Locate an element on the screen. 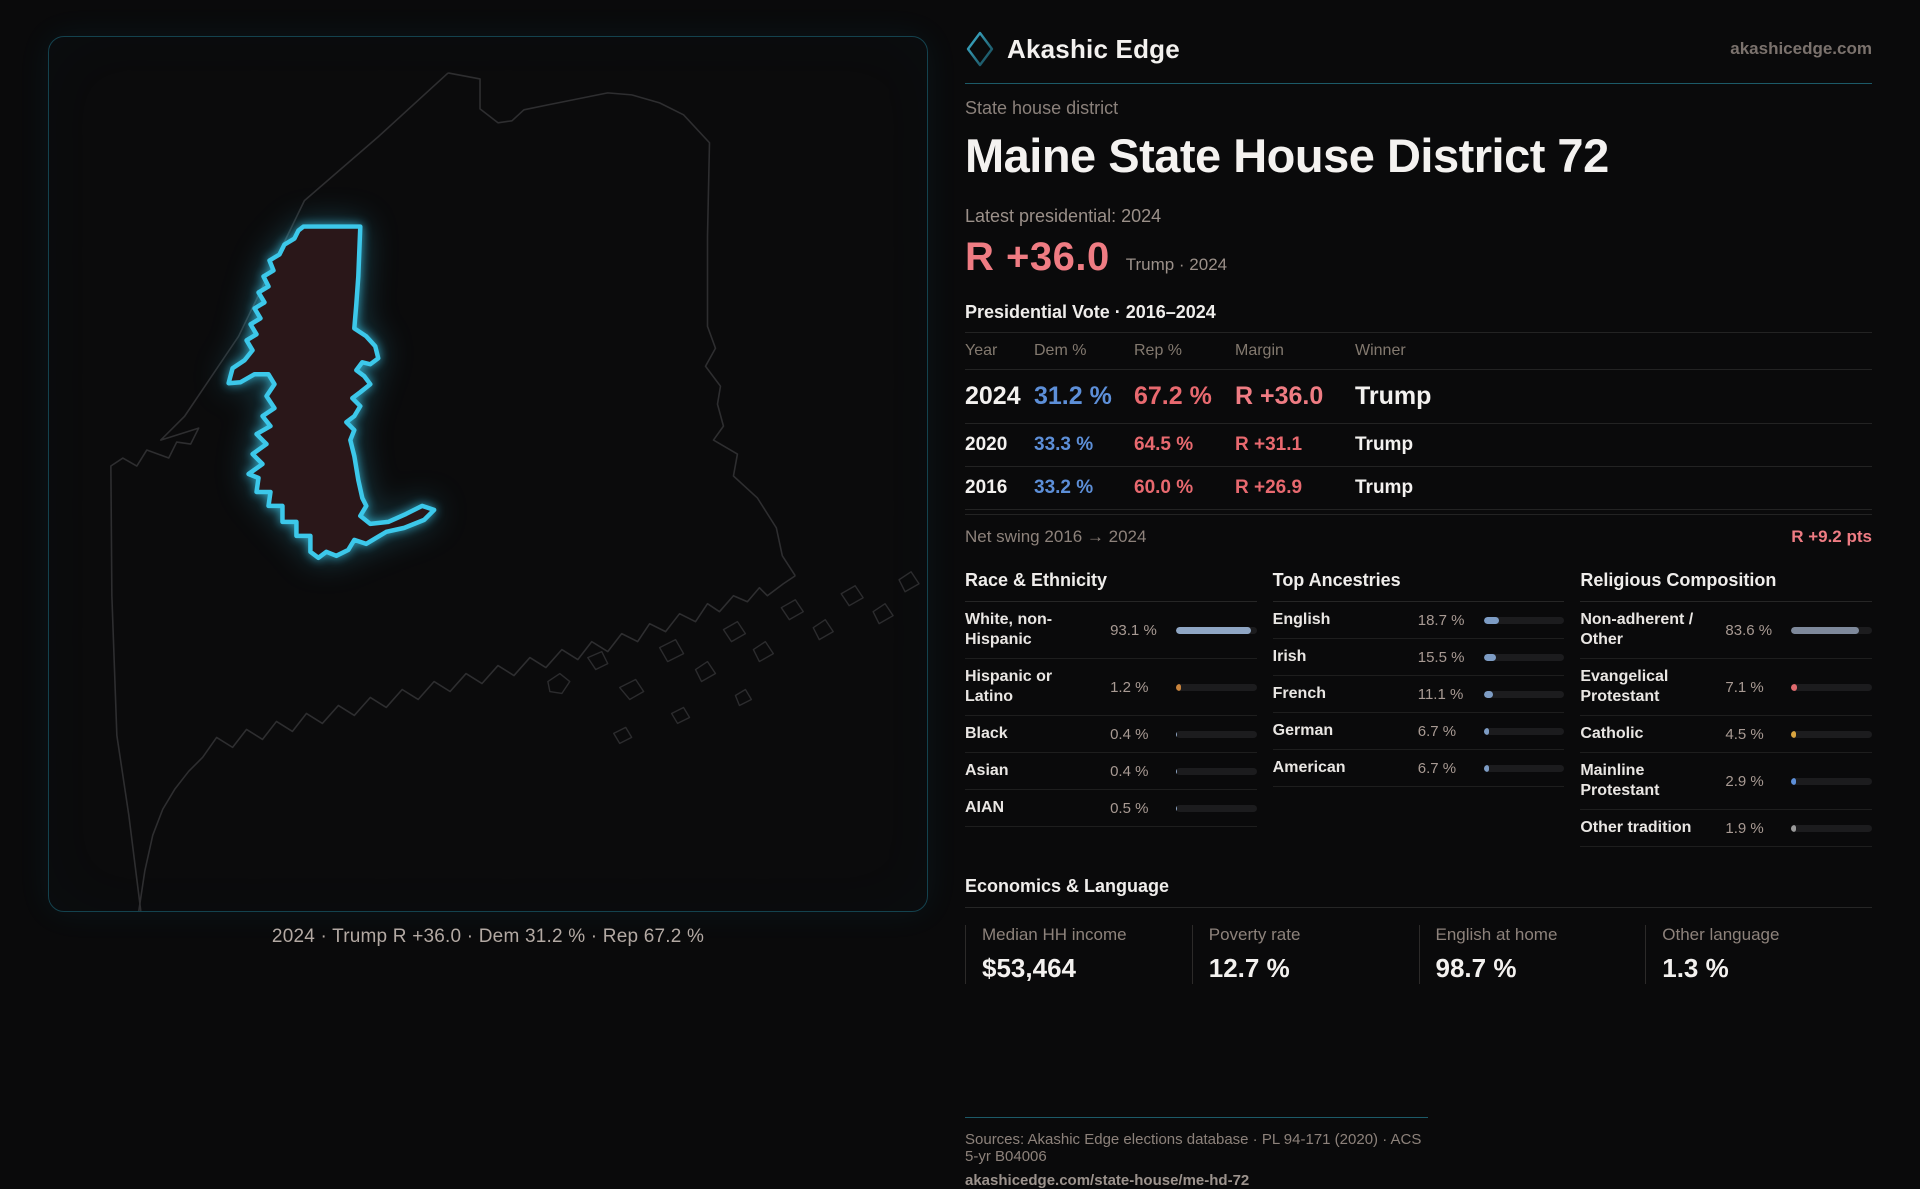 The image size is (1920, 1189). demographics-label: Mainline Protestant is located at coordinates (1620, 780).